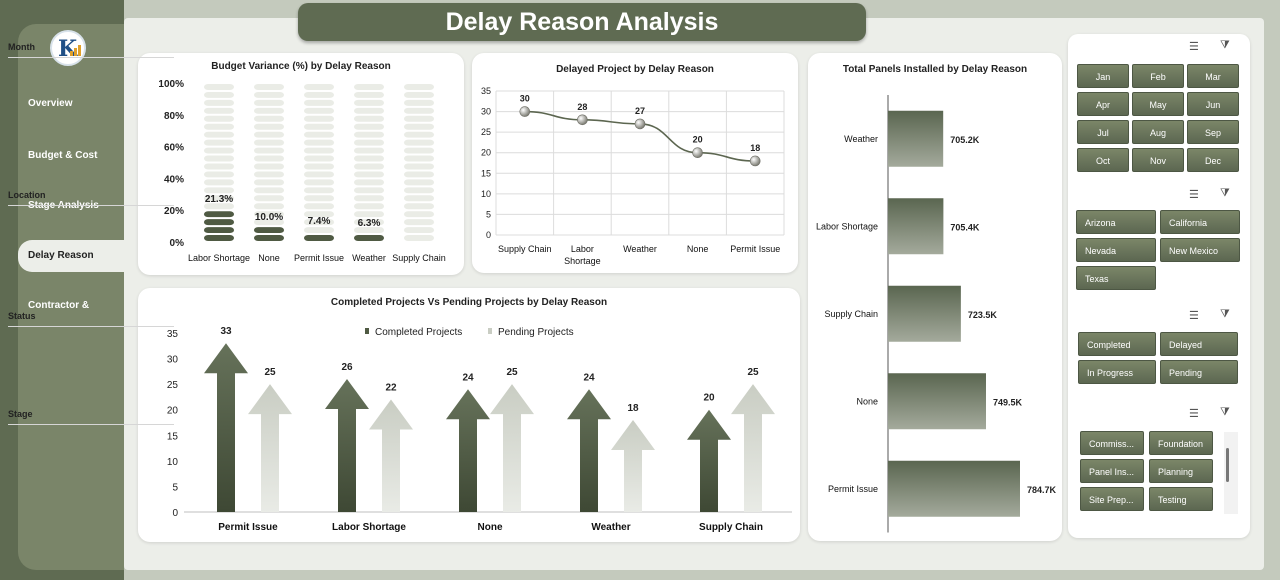 The image size is (1280, 580). Describe the element at coordinates (1117, 372) in the screenshot. I see `slicer-item: In Progress` at that location.